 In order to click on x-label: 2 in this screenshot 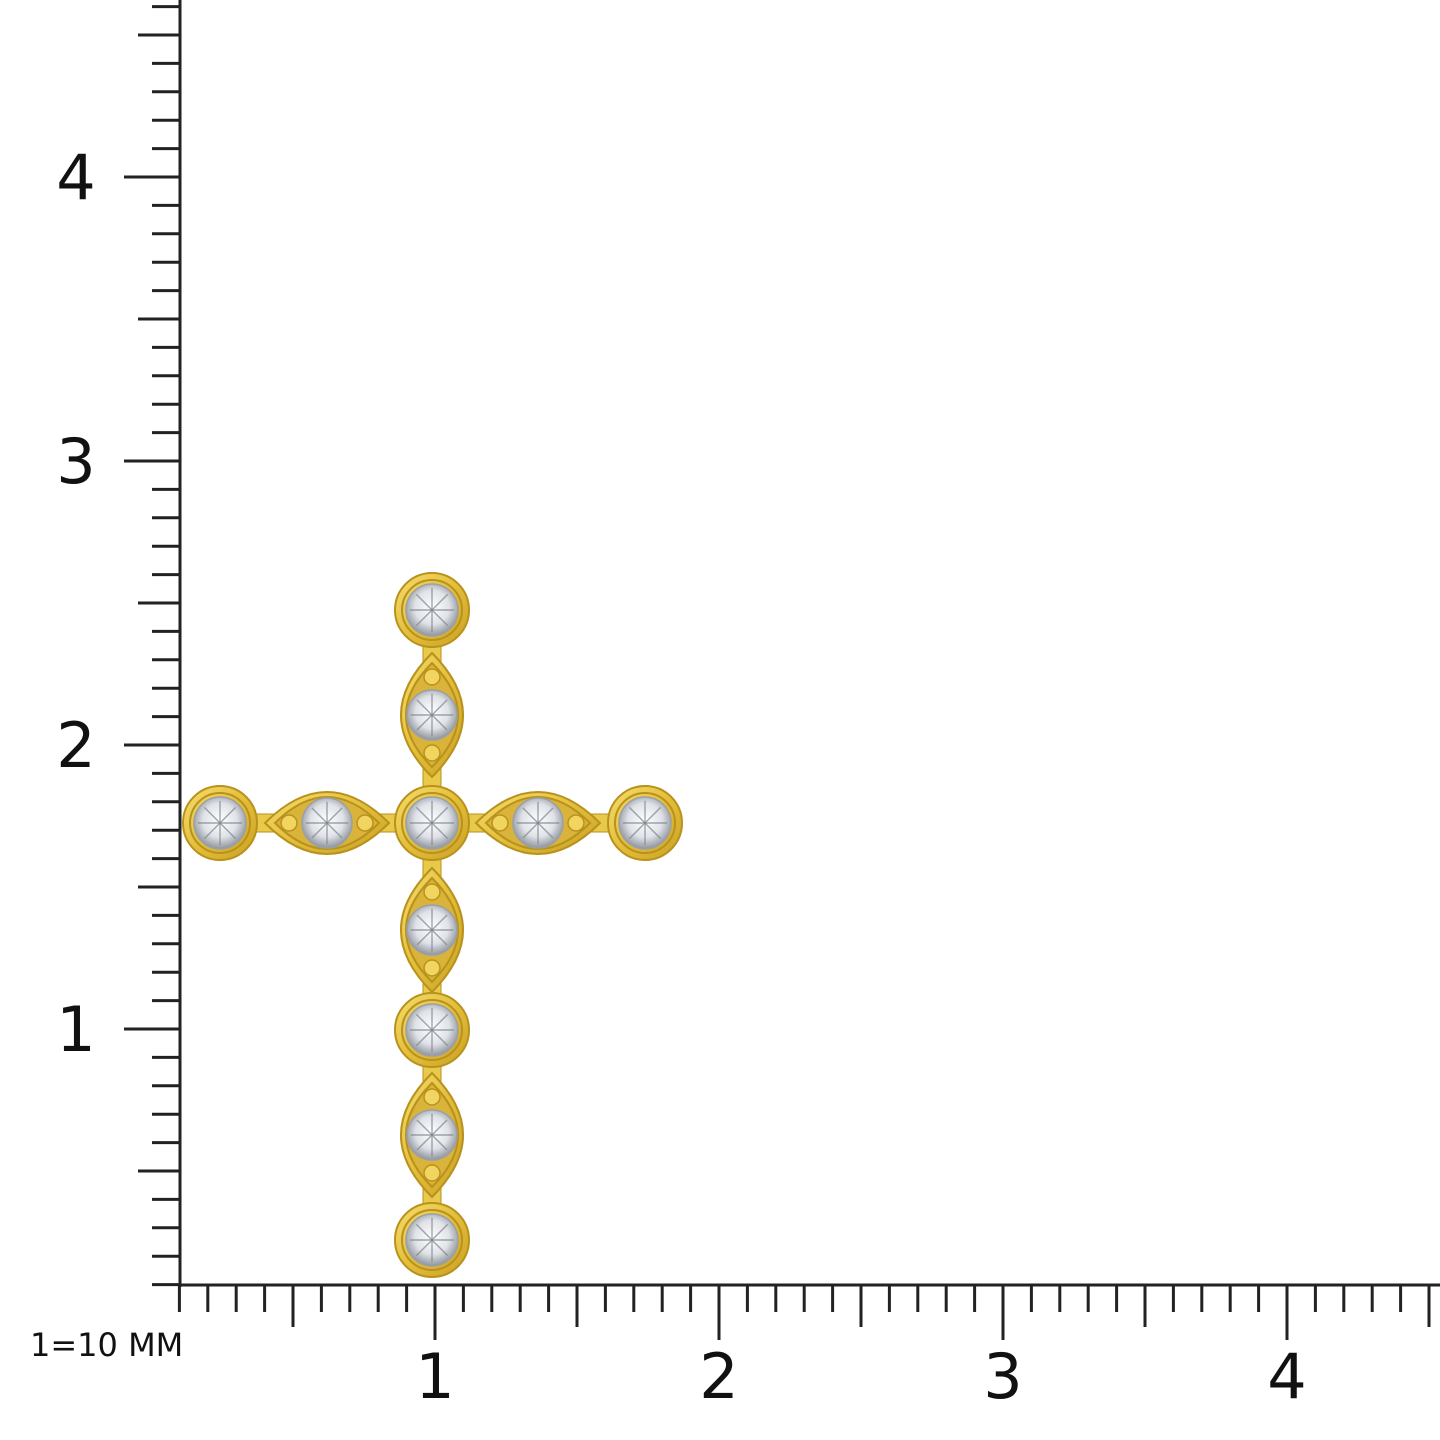, I will do `click(718, 1376)`.